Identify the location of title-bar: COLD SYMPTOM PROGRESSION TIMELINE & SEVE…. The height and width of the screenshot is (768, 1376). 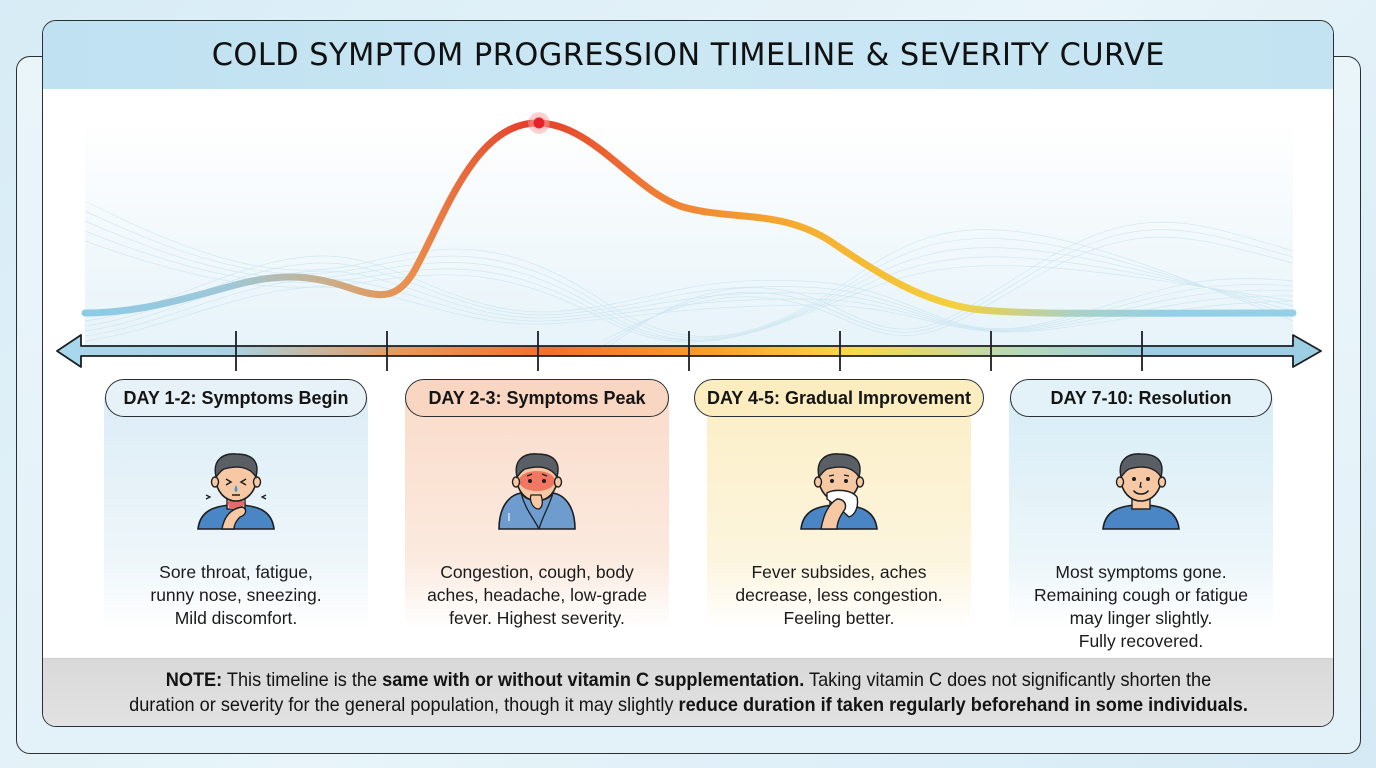
(688, 55).